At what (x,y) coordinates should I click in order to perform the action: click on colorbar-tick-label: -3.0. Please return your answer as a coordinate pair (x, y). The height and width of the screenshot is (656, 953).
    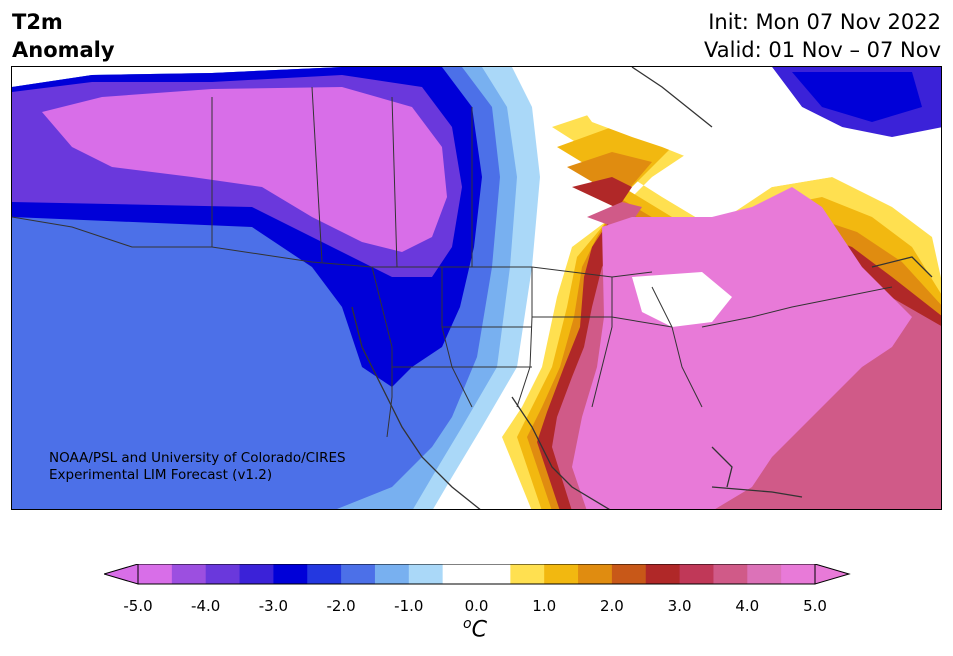
    Looking at the image, I should click on (273, 606).